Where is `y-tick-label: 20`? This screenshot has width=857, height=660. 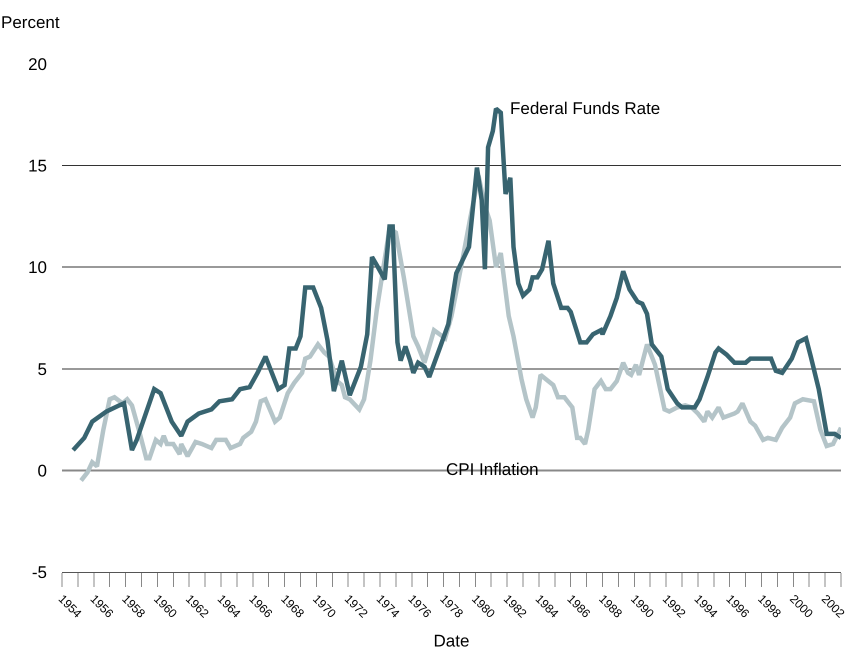 y-tick-label: 20 is located at coordinates (37, 64).